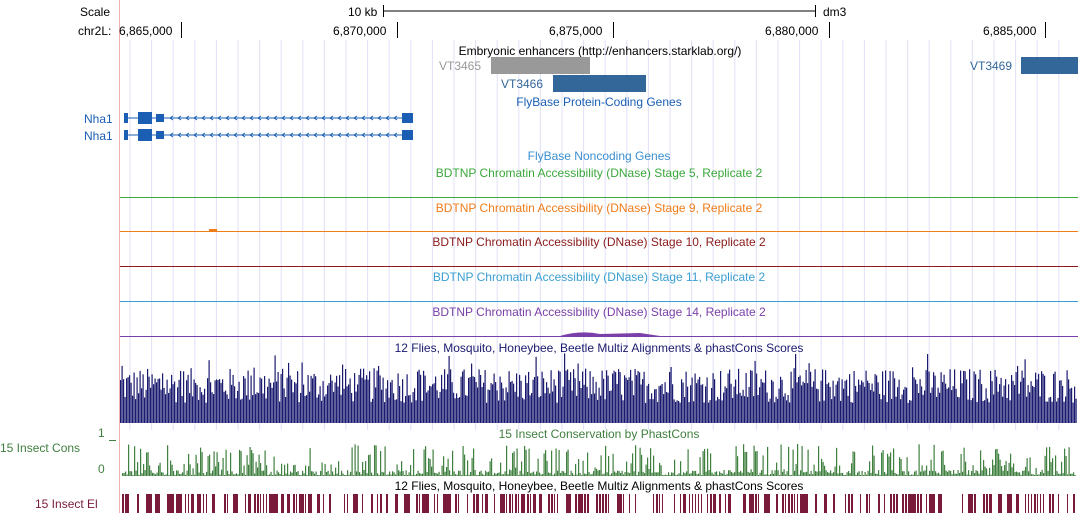 The height and width of the screenshot is (513, 1078). Describe the element at coordinates (360, 31) in the screenshot. I see `tick-label-2: 6,870,000` at that location.